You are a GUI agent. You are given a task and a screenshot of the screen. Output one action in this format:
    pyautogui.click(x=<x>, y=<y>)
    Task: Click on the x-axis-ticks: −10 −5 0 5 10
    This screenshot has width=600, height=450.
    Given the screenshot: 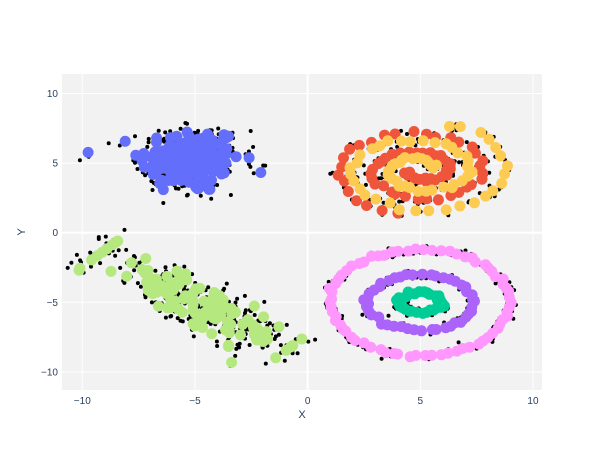 What is the action you would take?
    pyautogui.click(x=306, y=401)
    